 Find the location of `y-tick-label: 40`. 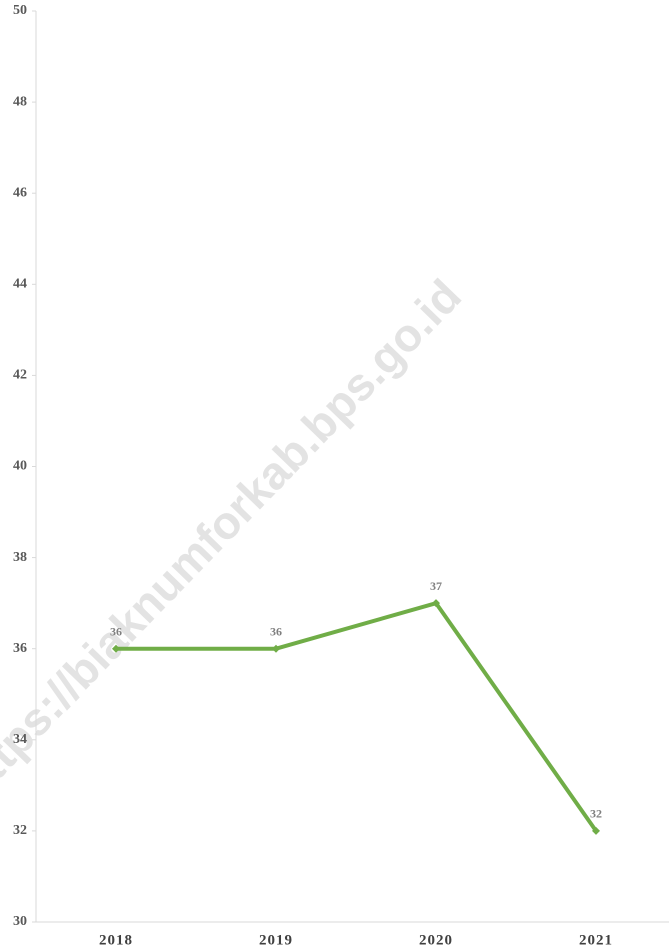

y-tick-label: 40 is located at coordinates (20, 466).